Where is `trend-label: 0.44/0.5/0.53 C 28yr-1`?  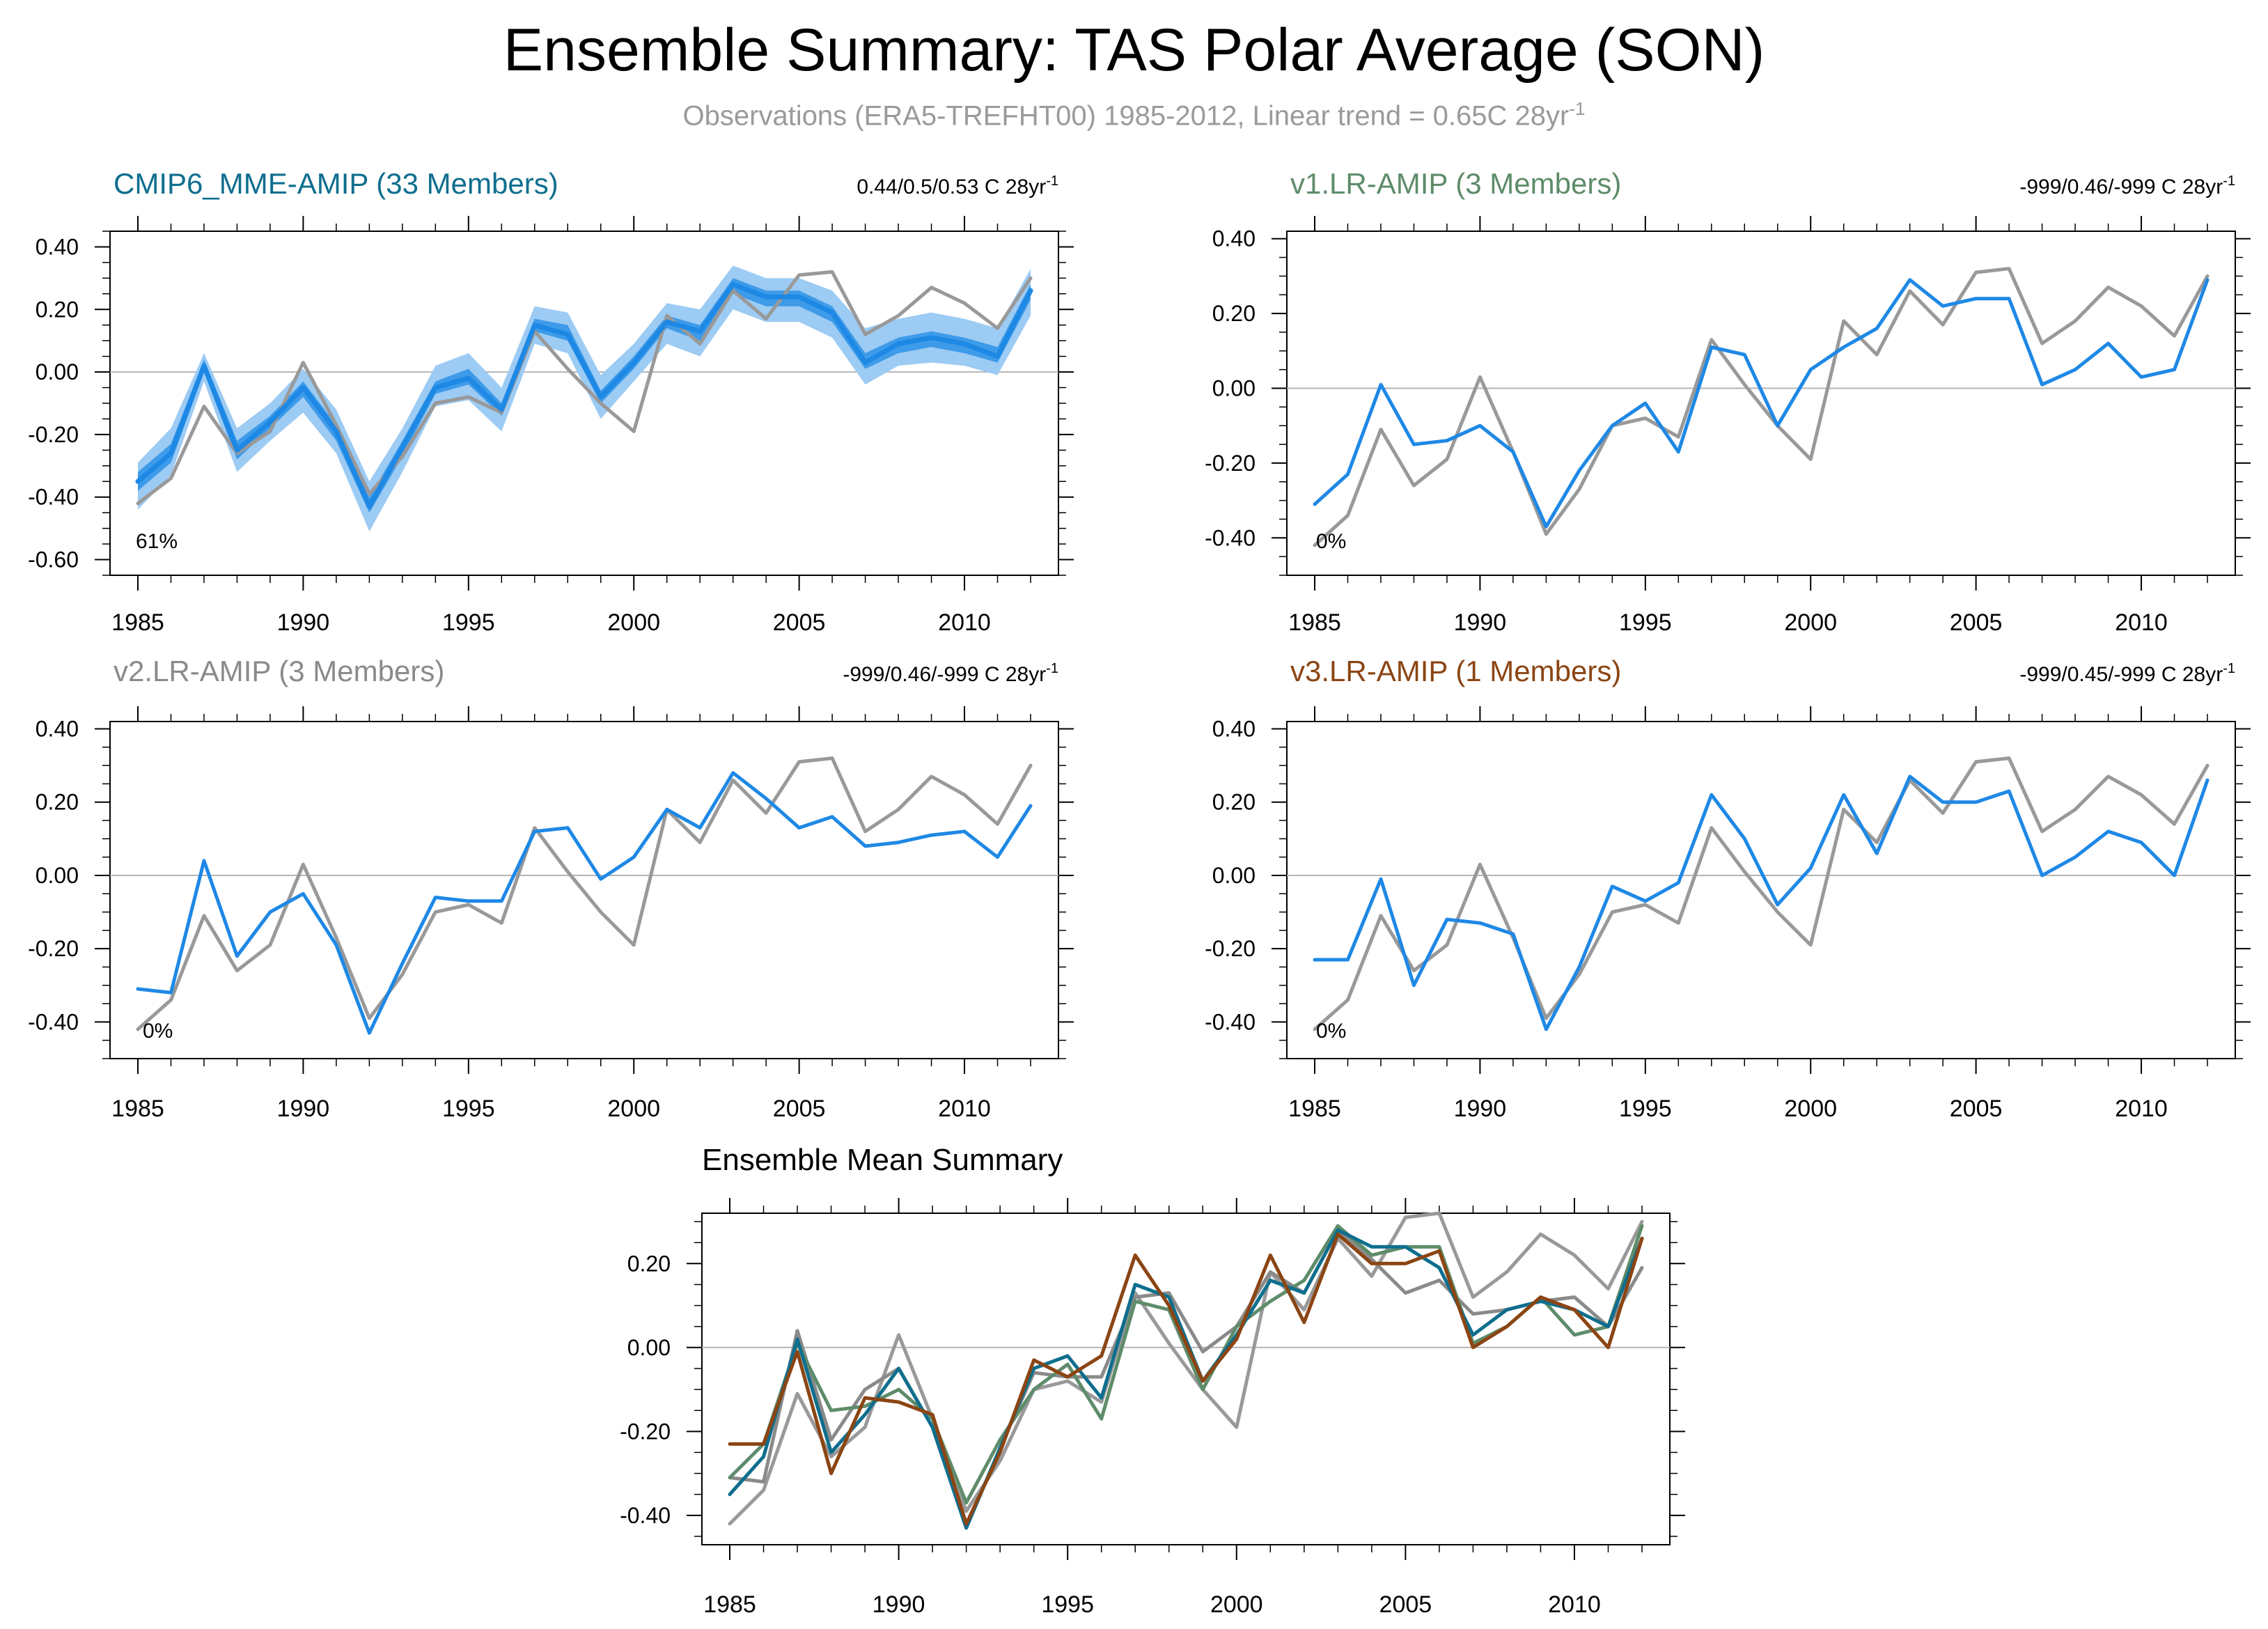 trend-label: 0.44/0.5/0.53 C 28yr-1 is located at coordinates (957, 185).